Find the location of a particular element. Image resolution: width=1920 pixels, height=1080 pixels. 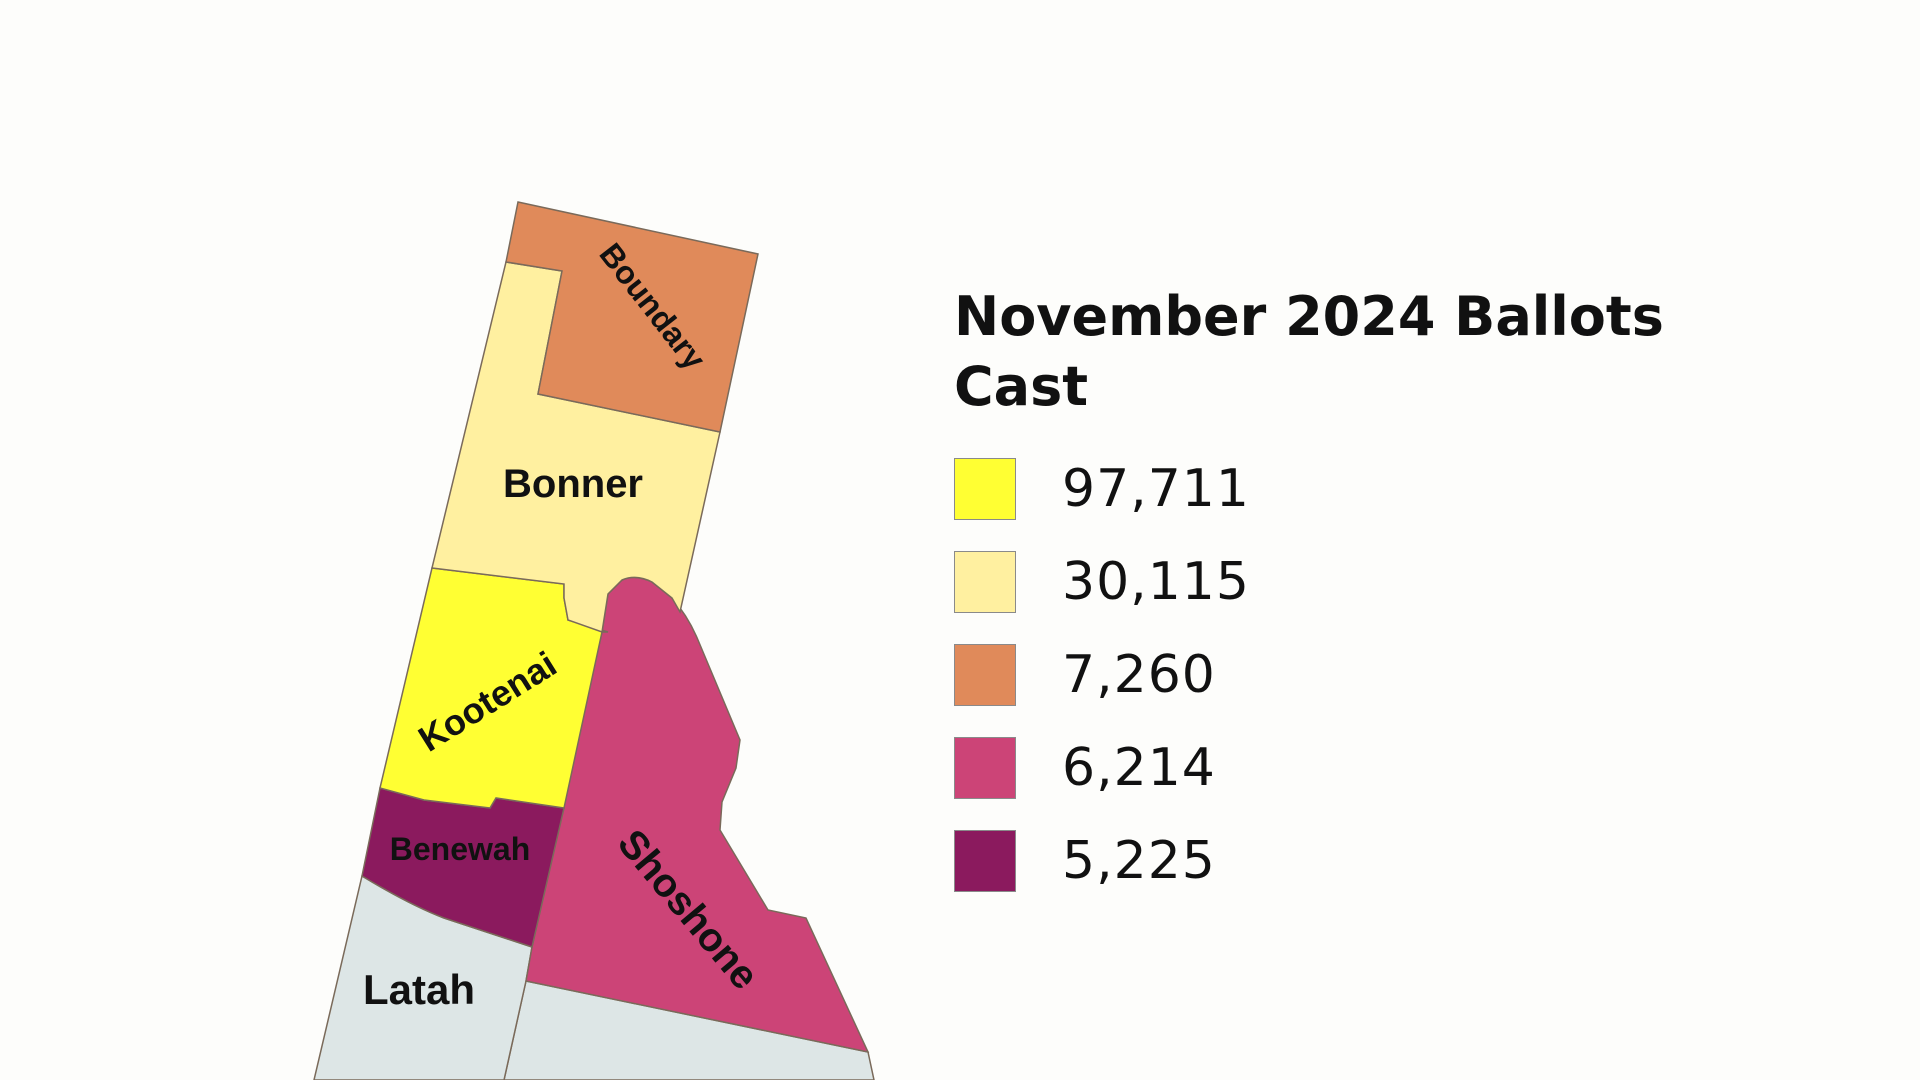

county-bonner is located at coordinates (576, 447).